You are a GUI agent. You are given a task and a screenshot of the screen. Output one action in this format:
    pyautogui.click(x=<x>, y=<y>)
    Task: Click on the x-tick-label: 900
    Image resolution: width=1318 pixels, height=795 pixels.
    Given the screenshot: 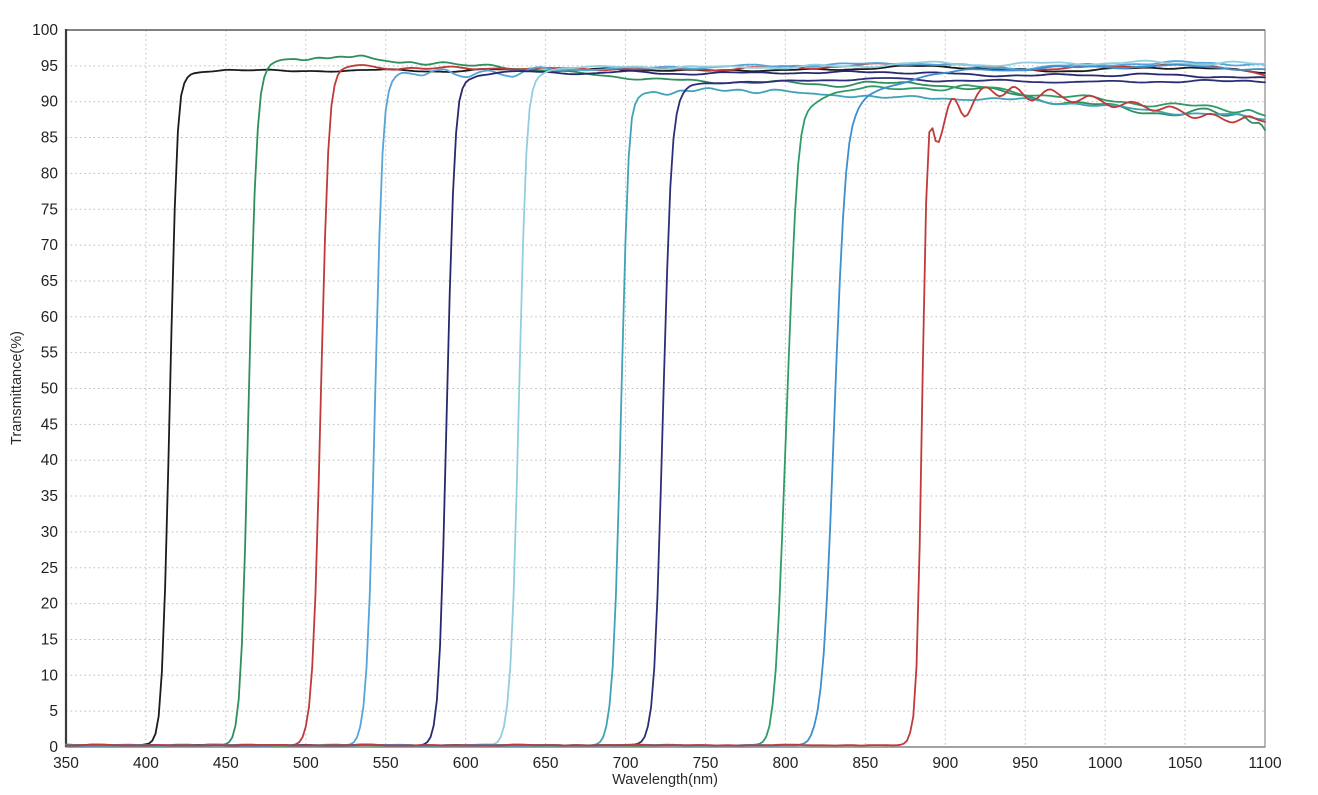 What is the action you would take?
    pyautogui.click(x=945, y=763)
    